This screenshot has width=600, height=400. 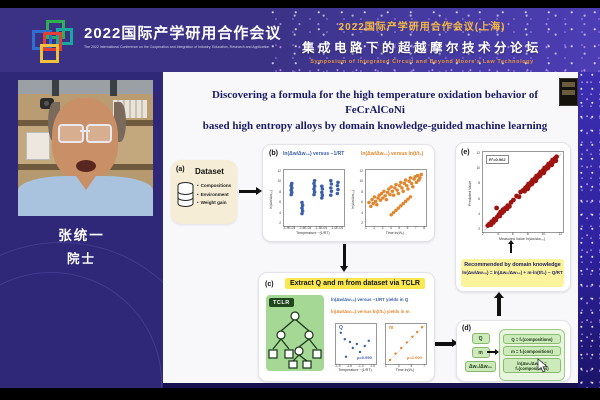 I want to click on x-axis-label: Measured Value ln(Δw/Δw₀₀), so click(x=522, y=239).